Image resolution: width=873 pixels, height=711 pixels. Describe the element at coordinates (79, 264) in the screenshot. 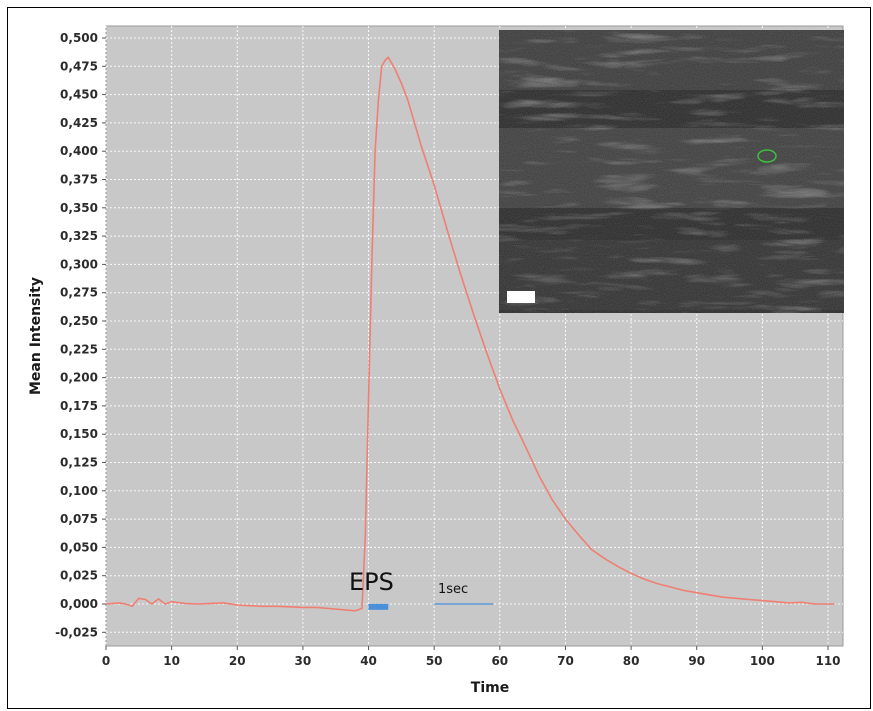

I see `y-tick-label: 0,300` at that location.